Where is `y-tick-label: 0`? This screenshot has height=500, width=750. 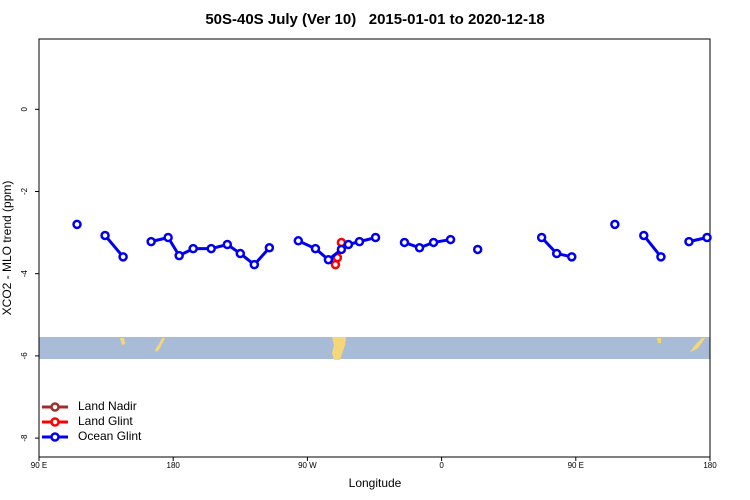
y-tick-label: 0 is located at coordinates (24, 109).